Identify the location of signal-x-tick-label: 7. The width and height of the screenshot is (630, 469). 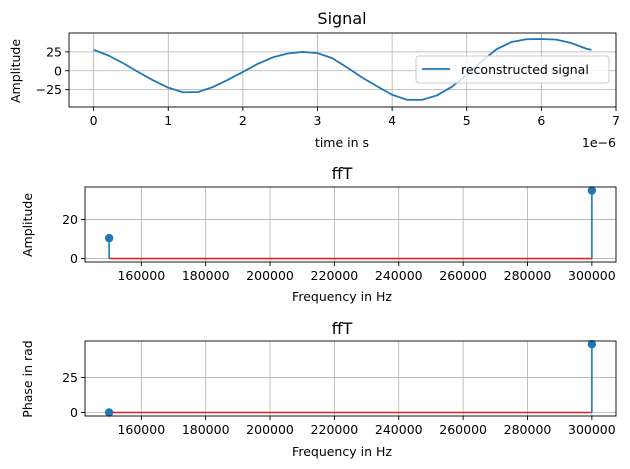
(616, 120).